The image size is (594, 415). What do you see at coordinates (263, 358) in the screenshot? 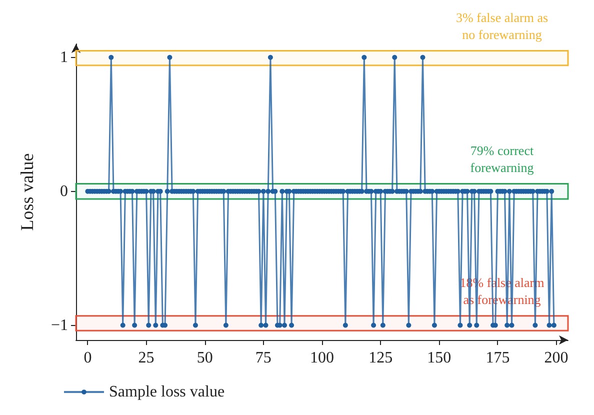
I see `x-tick-label: 75` at bounding box center [263, 358].